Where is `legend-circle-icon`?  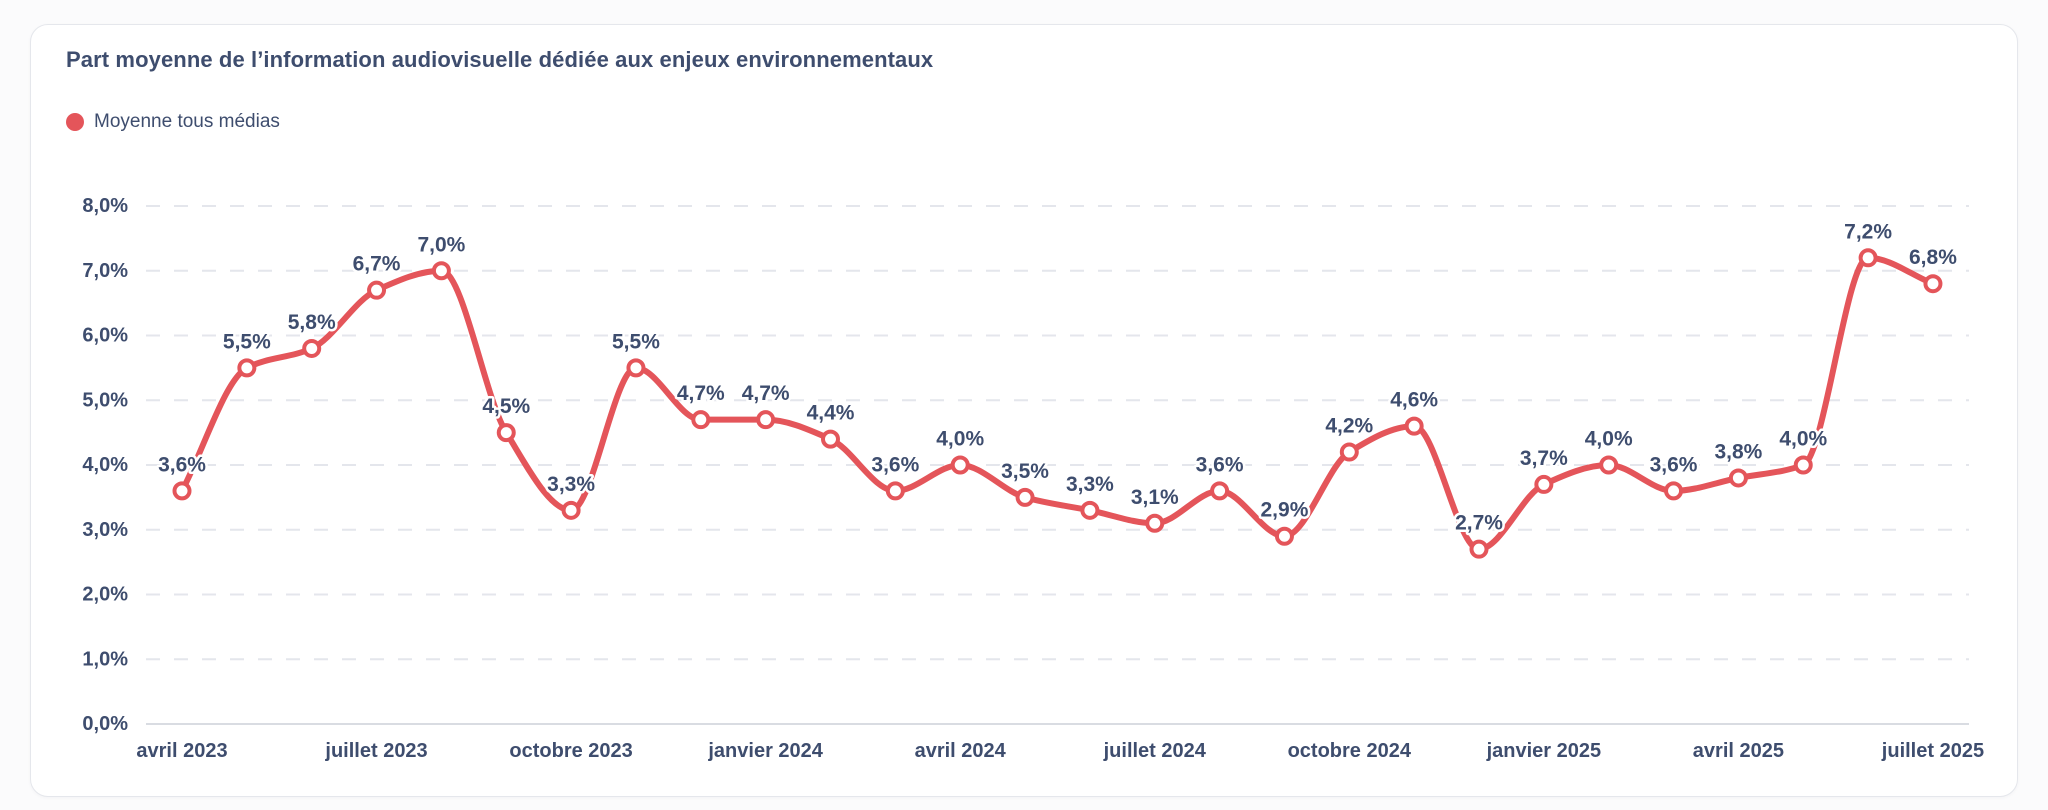
legend-circle-icon is located at coordinates (75, 122).